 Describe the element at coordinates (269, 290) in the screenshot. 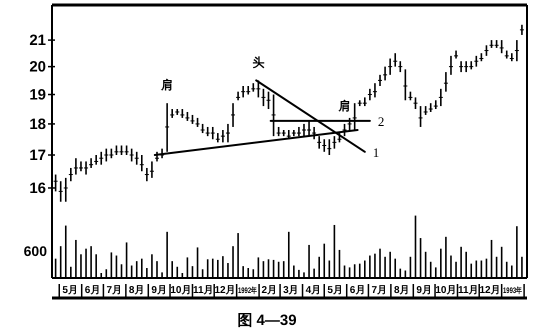

I see `x-tick-label: 2月` at that location.